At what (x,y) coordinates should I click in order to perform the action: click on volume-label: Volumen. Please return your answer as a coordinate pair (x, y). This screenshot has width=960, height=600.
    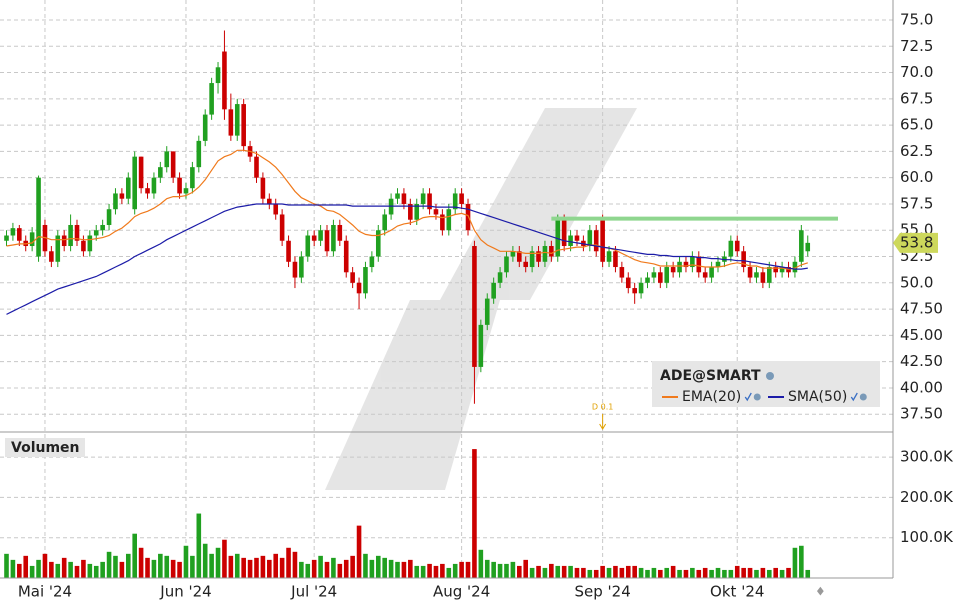
    Looking at the image, I should click on (45, 448).